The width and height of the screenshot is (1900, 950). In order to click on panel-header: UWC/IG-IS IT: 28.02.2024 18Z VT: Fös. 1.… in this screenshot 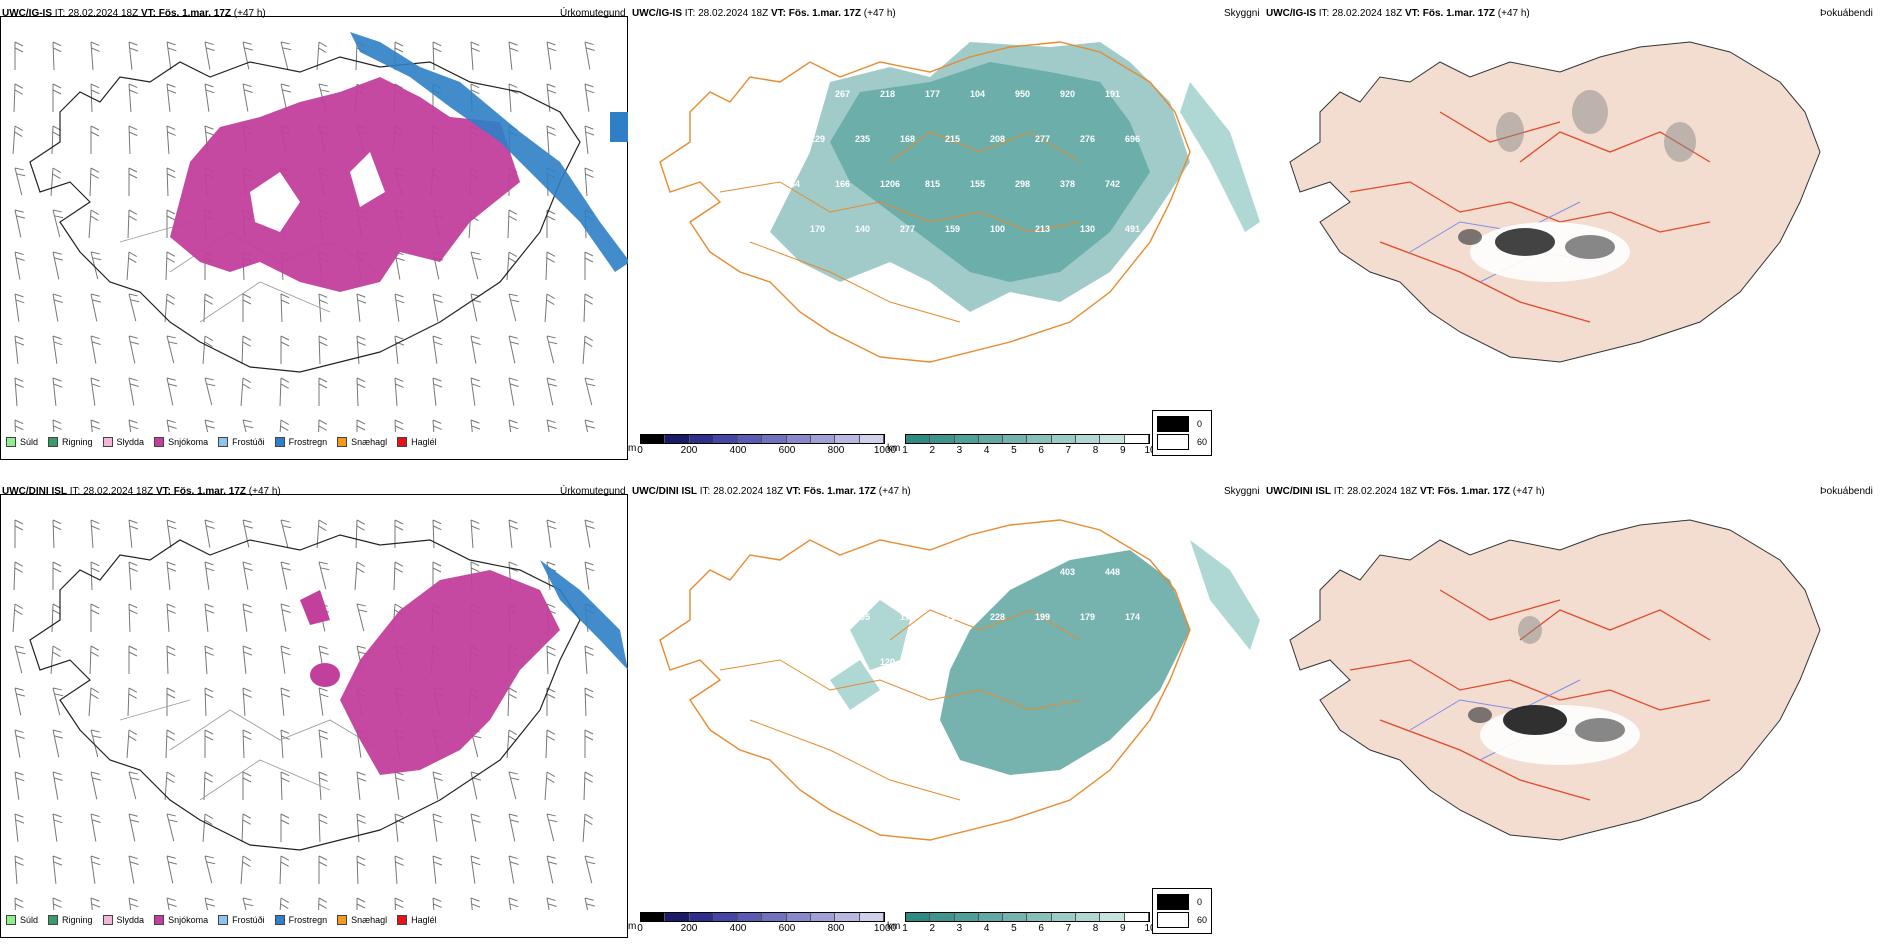, I will do `click(134, 13)`.